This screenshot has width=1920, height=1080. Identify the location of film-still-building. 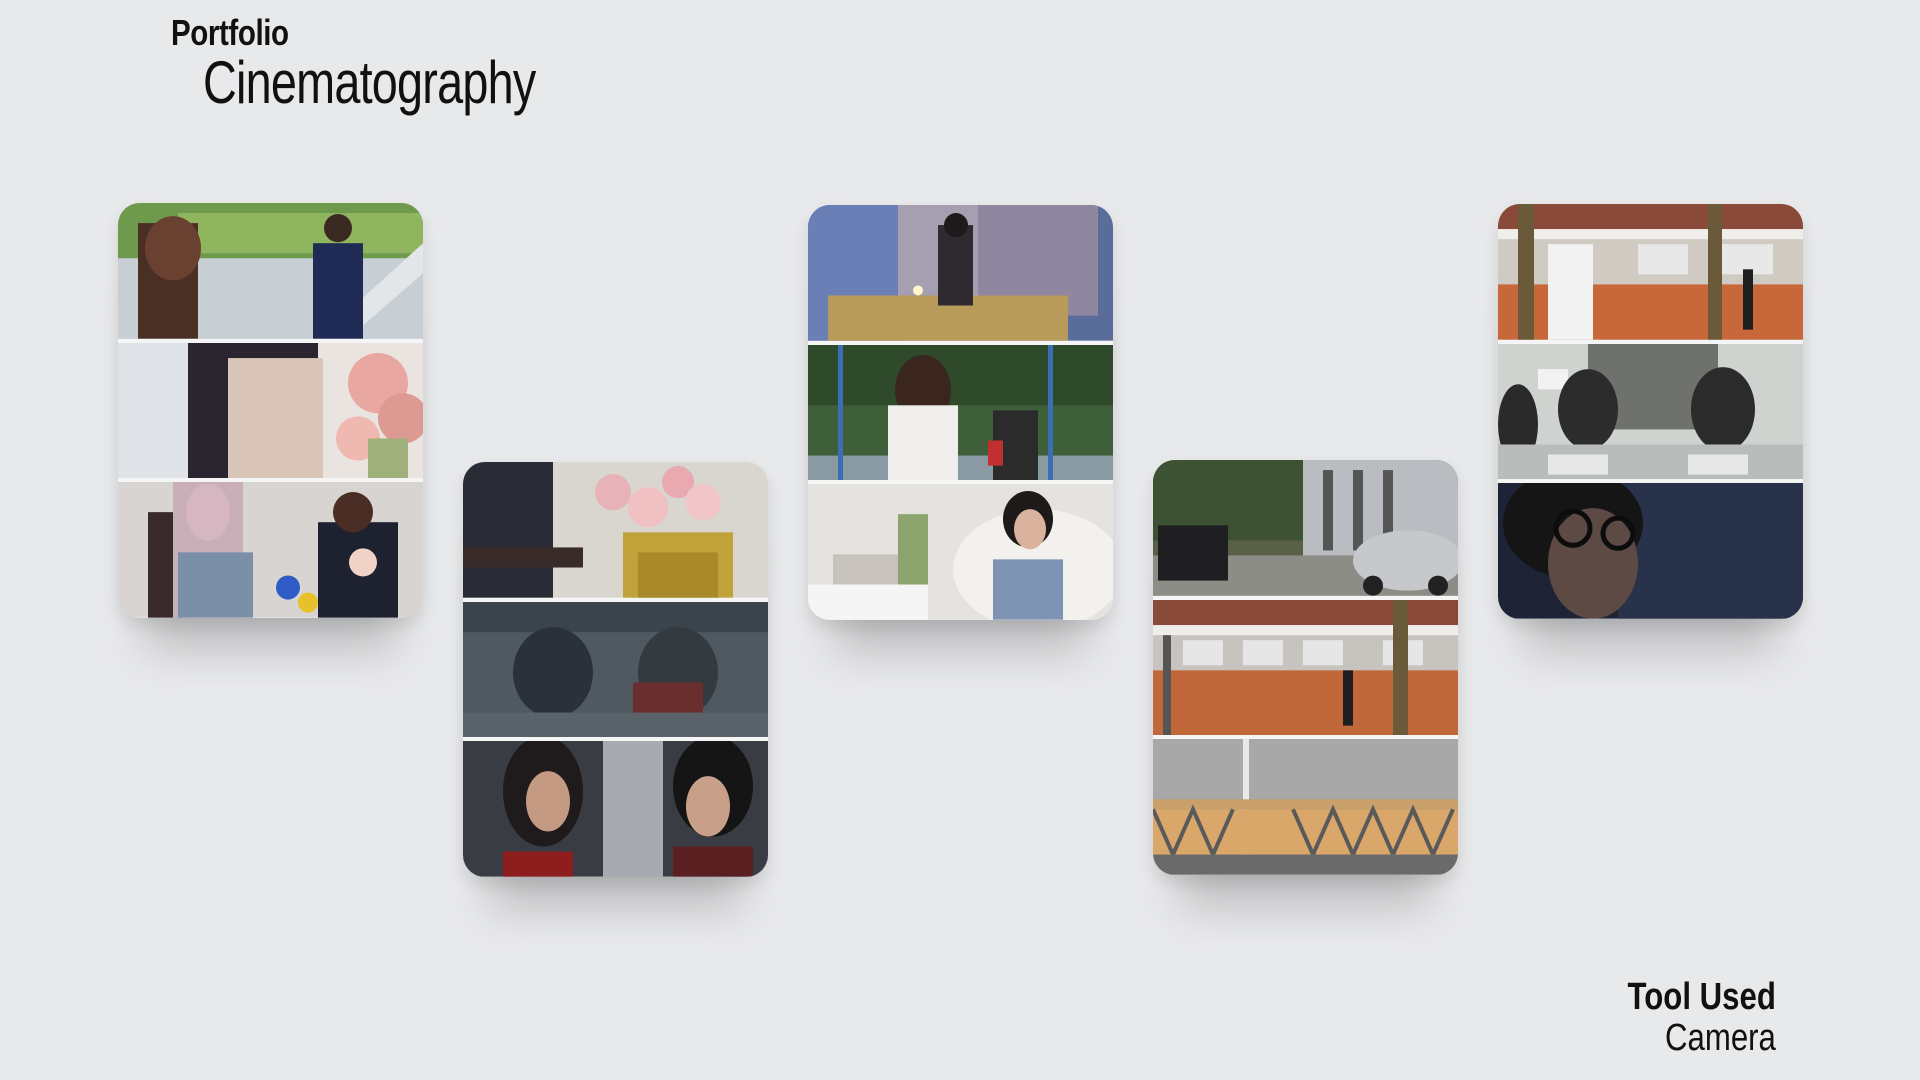
(1650, 272).